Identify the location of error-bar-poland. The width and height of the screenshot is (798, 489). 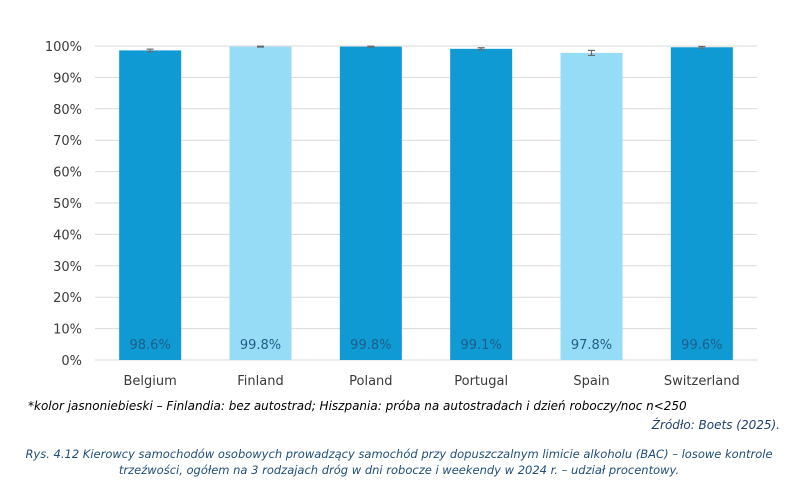
(371, 46).